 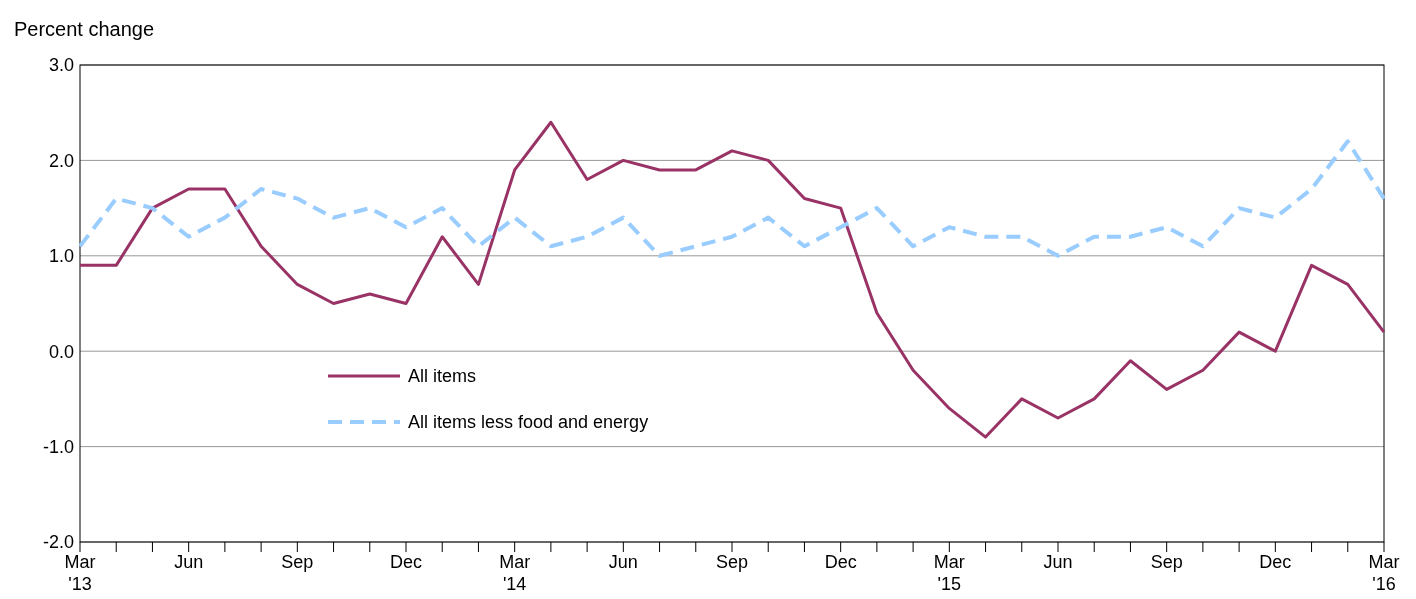 I want to click on y-tick-label: 0.0, so click(x=61, y=351).